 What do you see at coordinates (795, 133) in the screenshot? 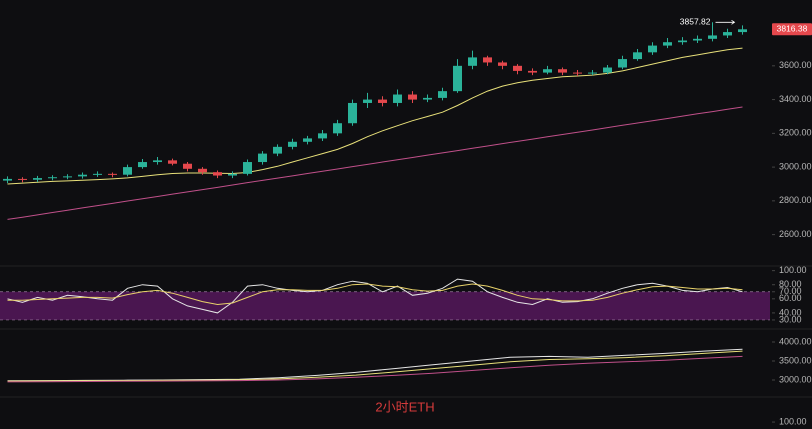
I see `y-tick-label: 3200.00` at bounding box center [795, 133].